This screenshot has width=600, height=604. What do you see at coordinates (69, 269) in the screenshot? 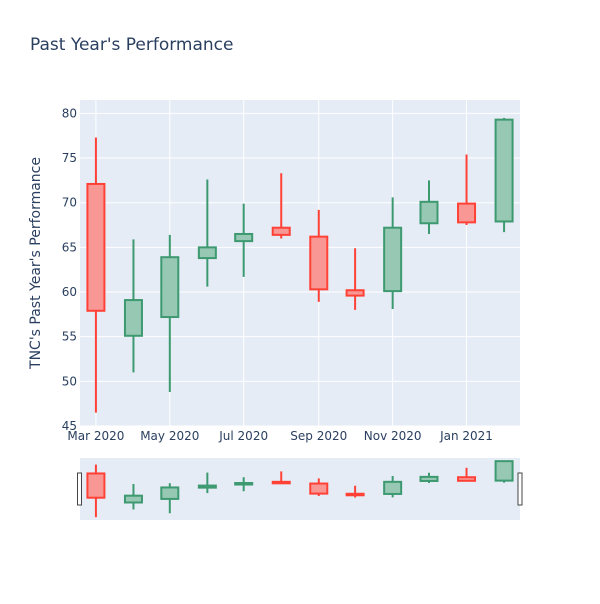
I see `y-axis-ticks: 45 50 55 60 65 70 75 80` at bounding box center [69, 269].